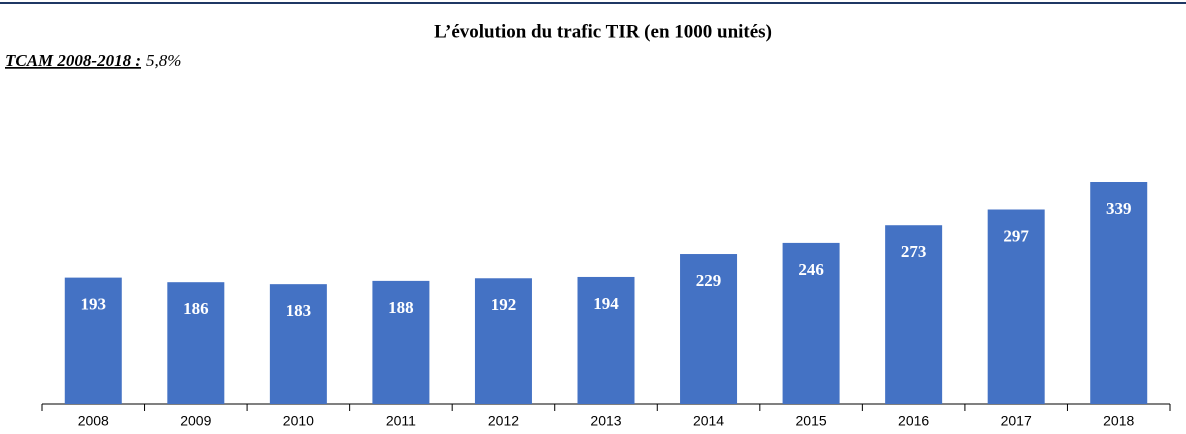 The width and height of the screenshot is (1186, 434). I want to click on x-tick-label: 2008, so click(93, 421).